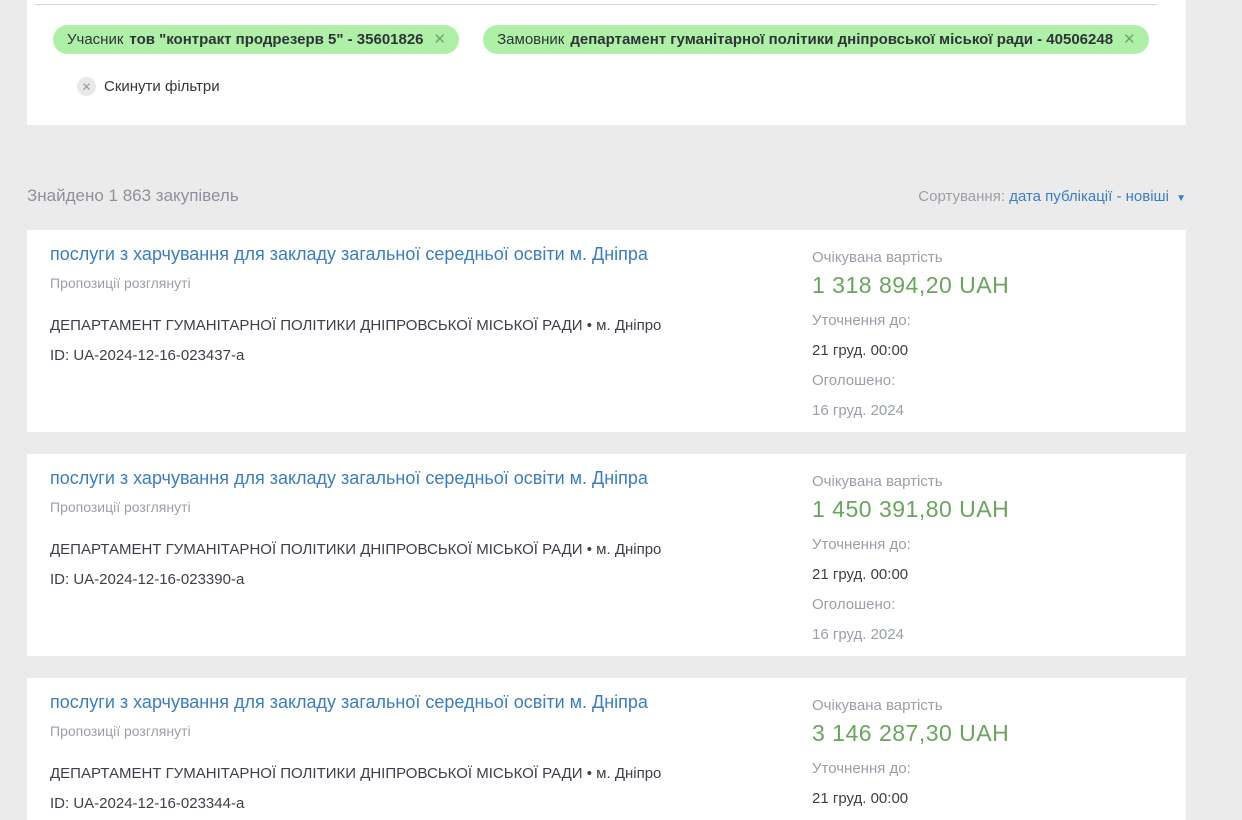 This screenshot has width=1242, height=820. Describe the element at coordinates (1181, 198) in the screenshot. I see `chevron-down-icon: ▼` at that location.